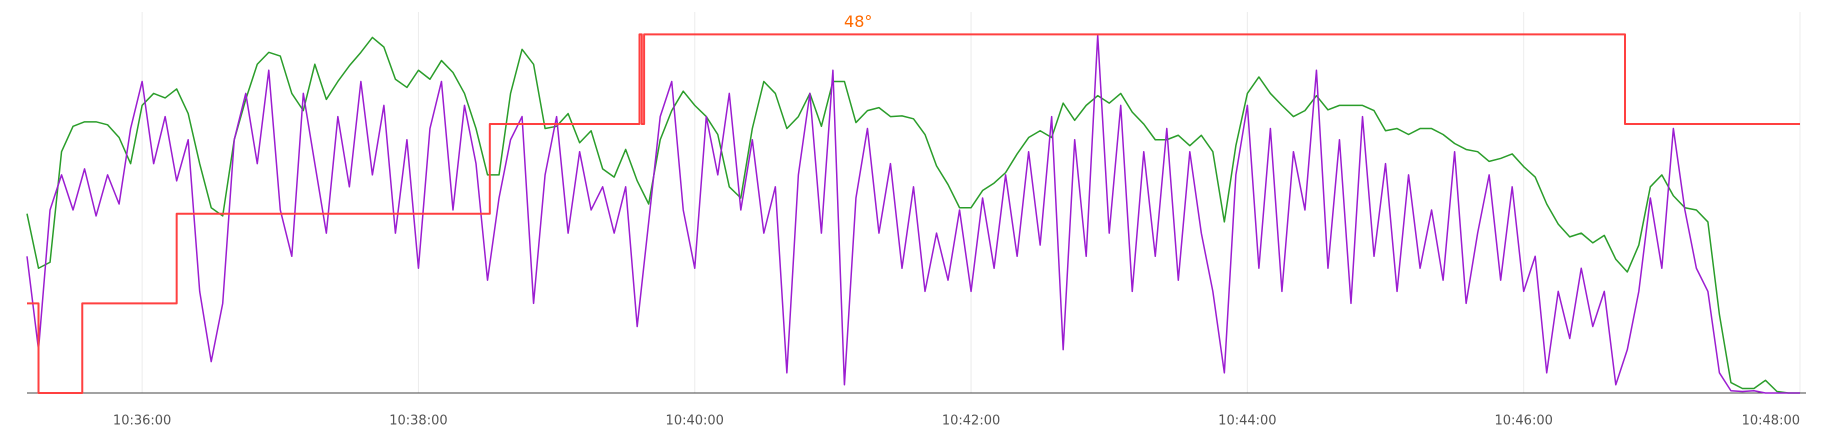  Describe the element at coordinates (142, 421) in the screenshot. I see `x-tick-label: 10:36:00` at that location.